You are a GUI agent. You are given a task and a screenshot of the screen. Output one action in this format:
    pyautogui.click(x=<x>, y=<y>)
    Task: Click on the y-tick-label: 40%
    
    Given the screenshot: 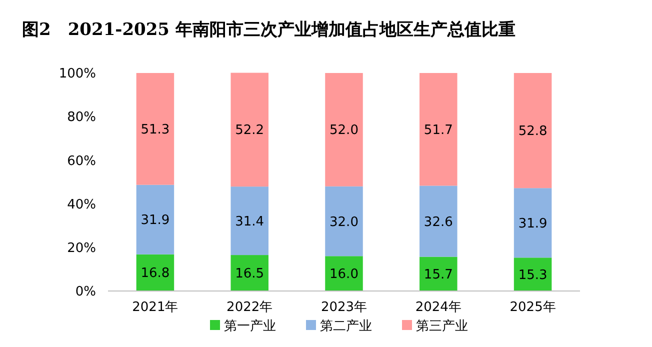 What is the action you would take?
    pyautogui.click(x=81, y=204)
    